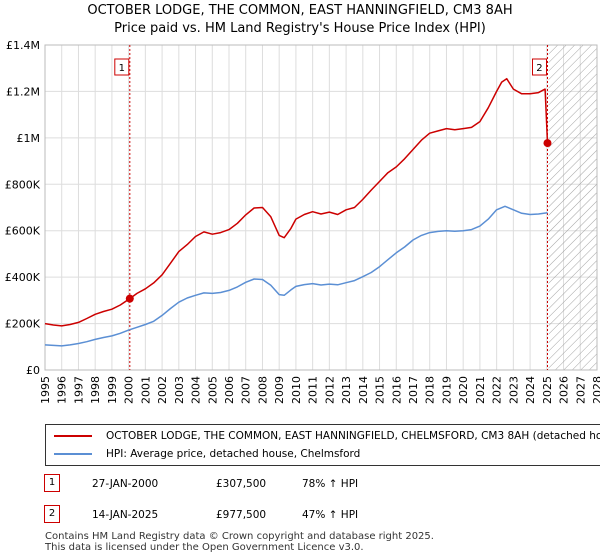 This screenshot has width=600, height=560. What do you see at coordinates (413, 390) in the screenshot?
I see `x-tick-label: 2017` at bounding box center [413, 390].